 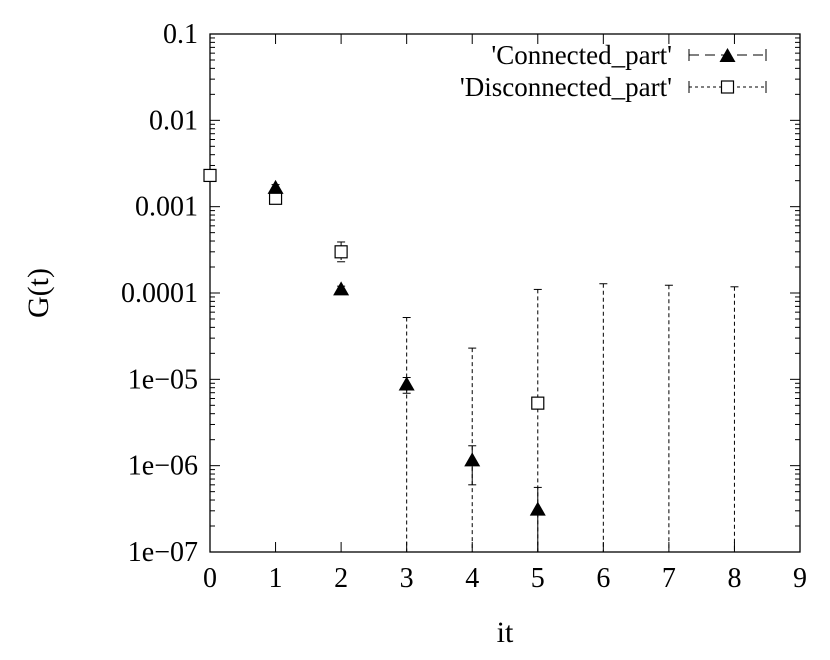 I want to click on legend-marker-connected, so click(x=727, y=55).